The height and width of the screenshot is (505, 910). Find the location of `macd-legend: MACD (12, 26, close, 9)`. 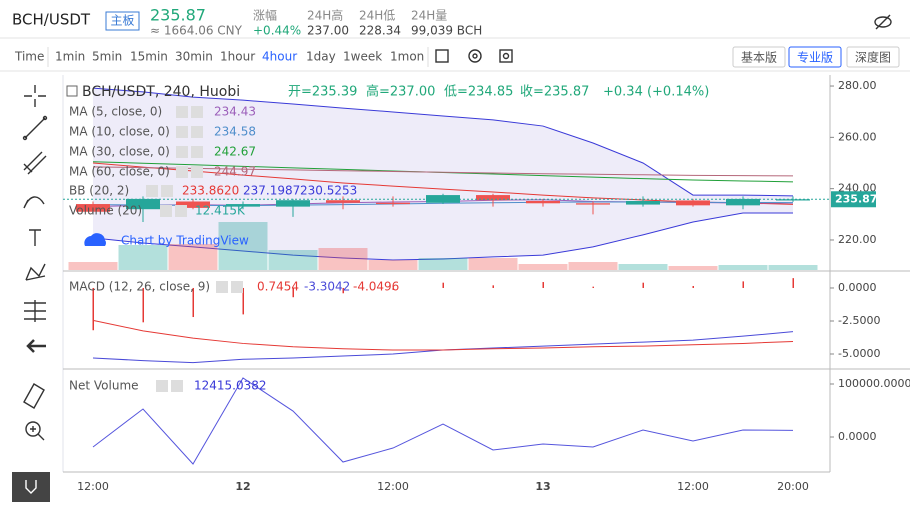

macd-legend: MACD (12, 26, close, 9) is located at coordinates (139, 287).